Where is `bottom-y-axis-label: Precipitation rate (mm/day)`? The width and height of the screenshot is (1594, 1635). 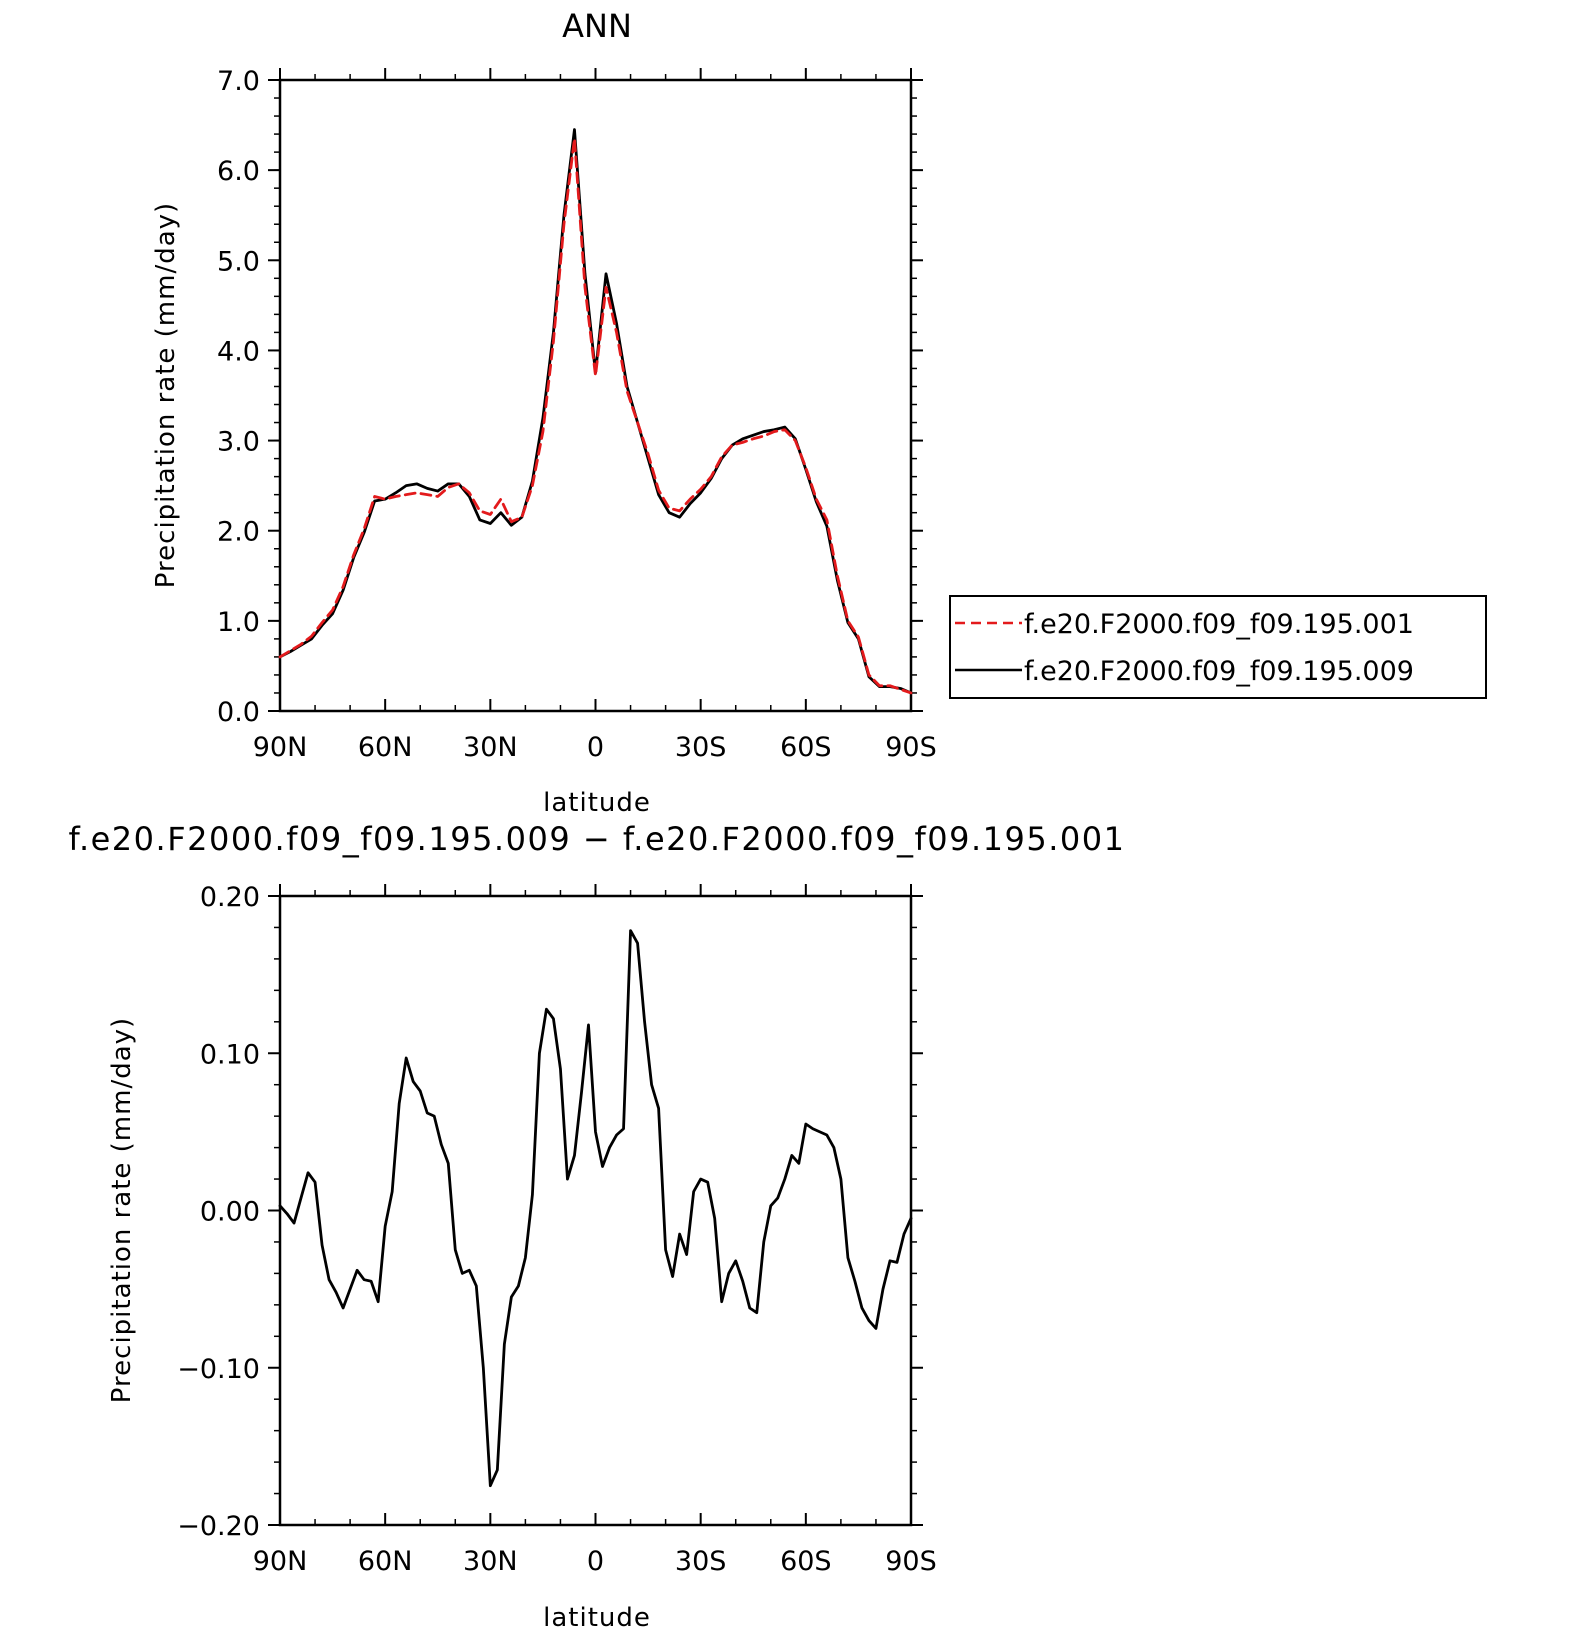 bottom-y-axis-label: Precipitation rate (mm/day) is located at coordinates (122, 1210).